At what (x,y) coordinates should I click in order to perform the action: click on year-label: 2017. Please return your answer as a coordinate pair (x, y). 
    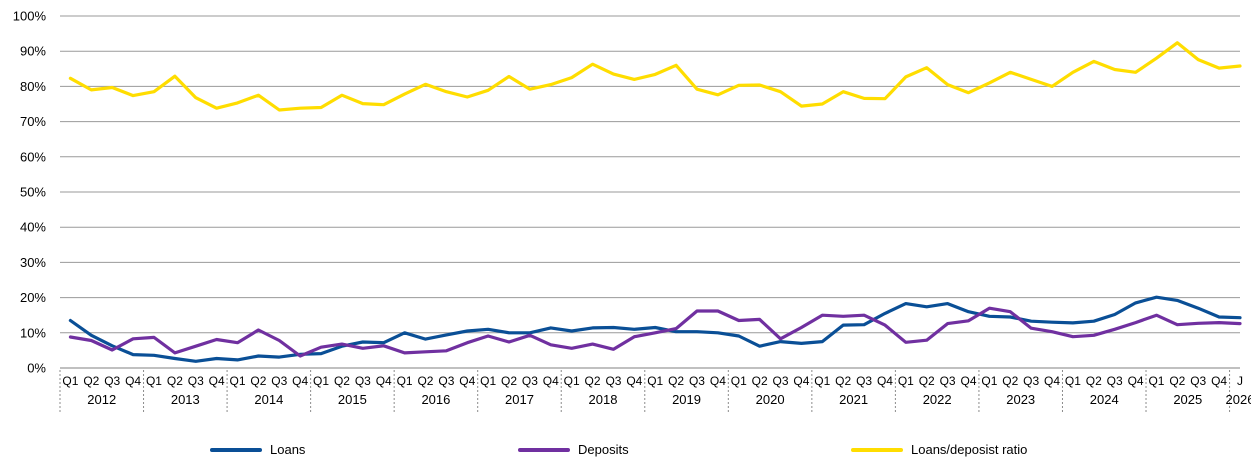
    Looking at the image, I should click on (519, 399).